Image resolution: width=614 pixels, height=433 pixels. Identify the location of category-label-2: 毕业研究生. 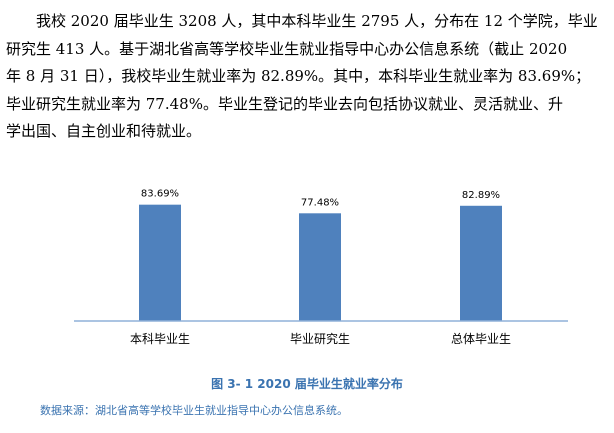
(320, 338).